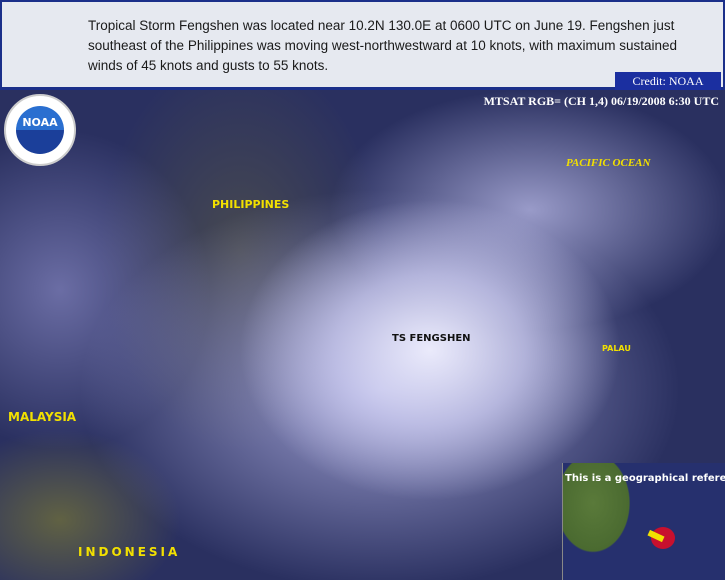  Describe the element at coordinates (40, 130) in the screenshot. I see `noaa-logo: NOAA` at that location.